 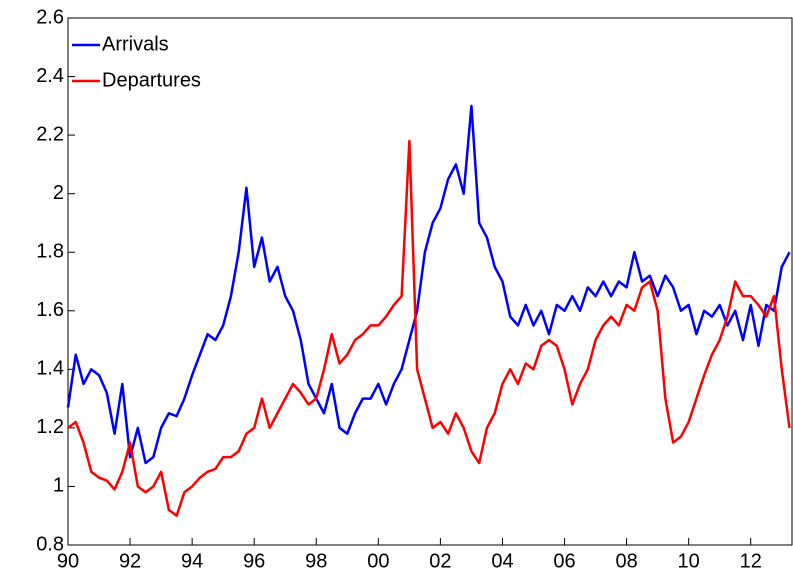 I want to click on y-tick-label: 2.4, so click(x=50, y=76).